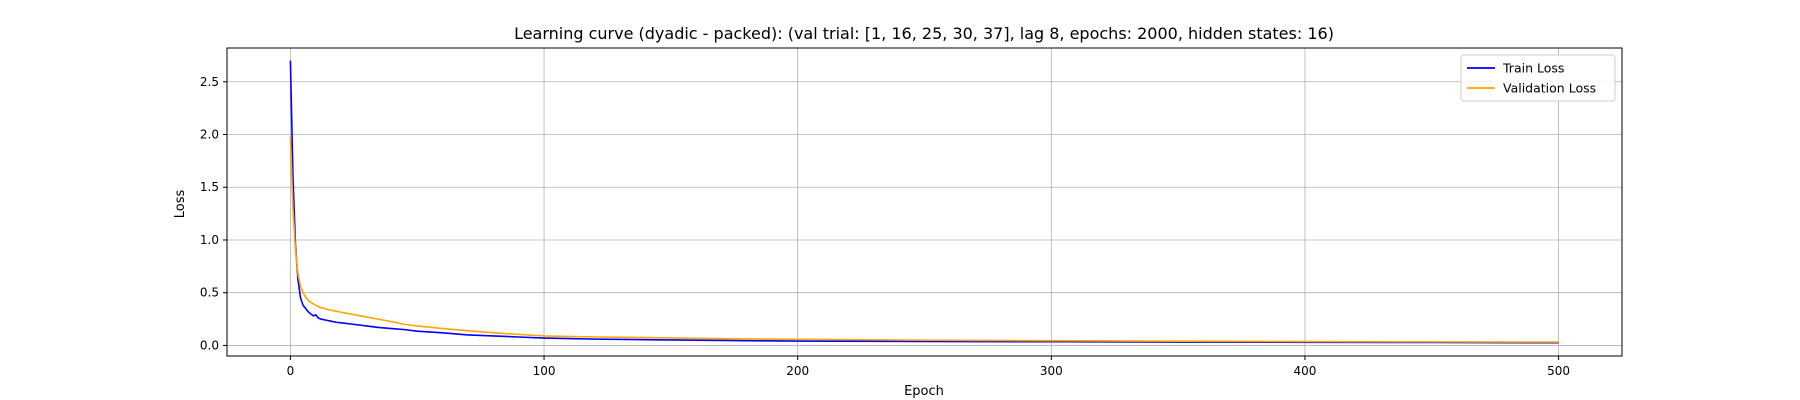 The width and height of the screenshot is (1800, 400). What do you see at coordinates (209, 82) in the screenshot?
I see `y-tick-label: 2.5` at bounding box center [209, 82].